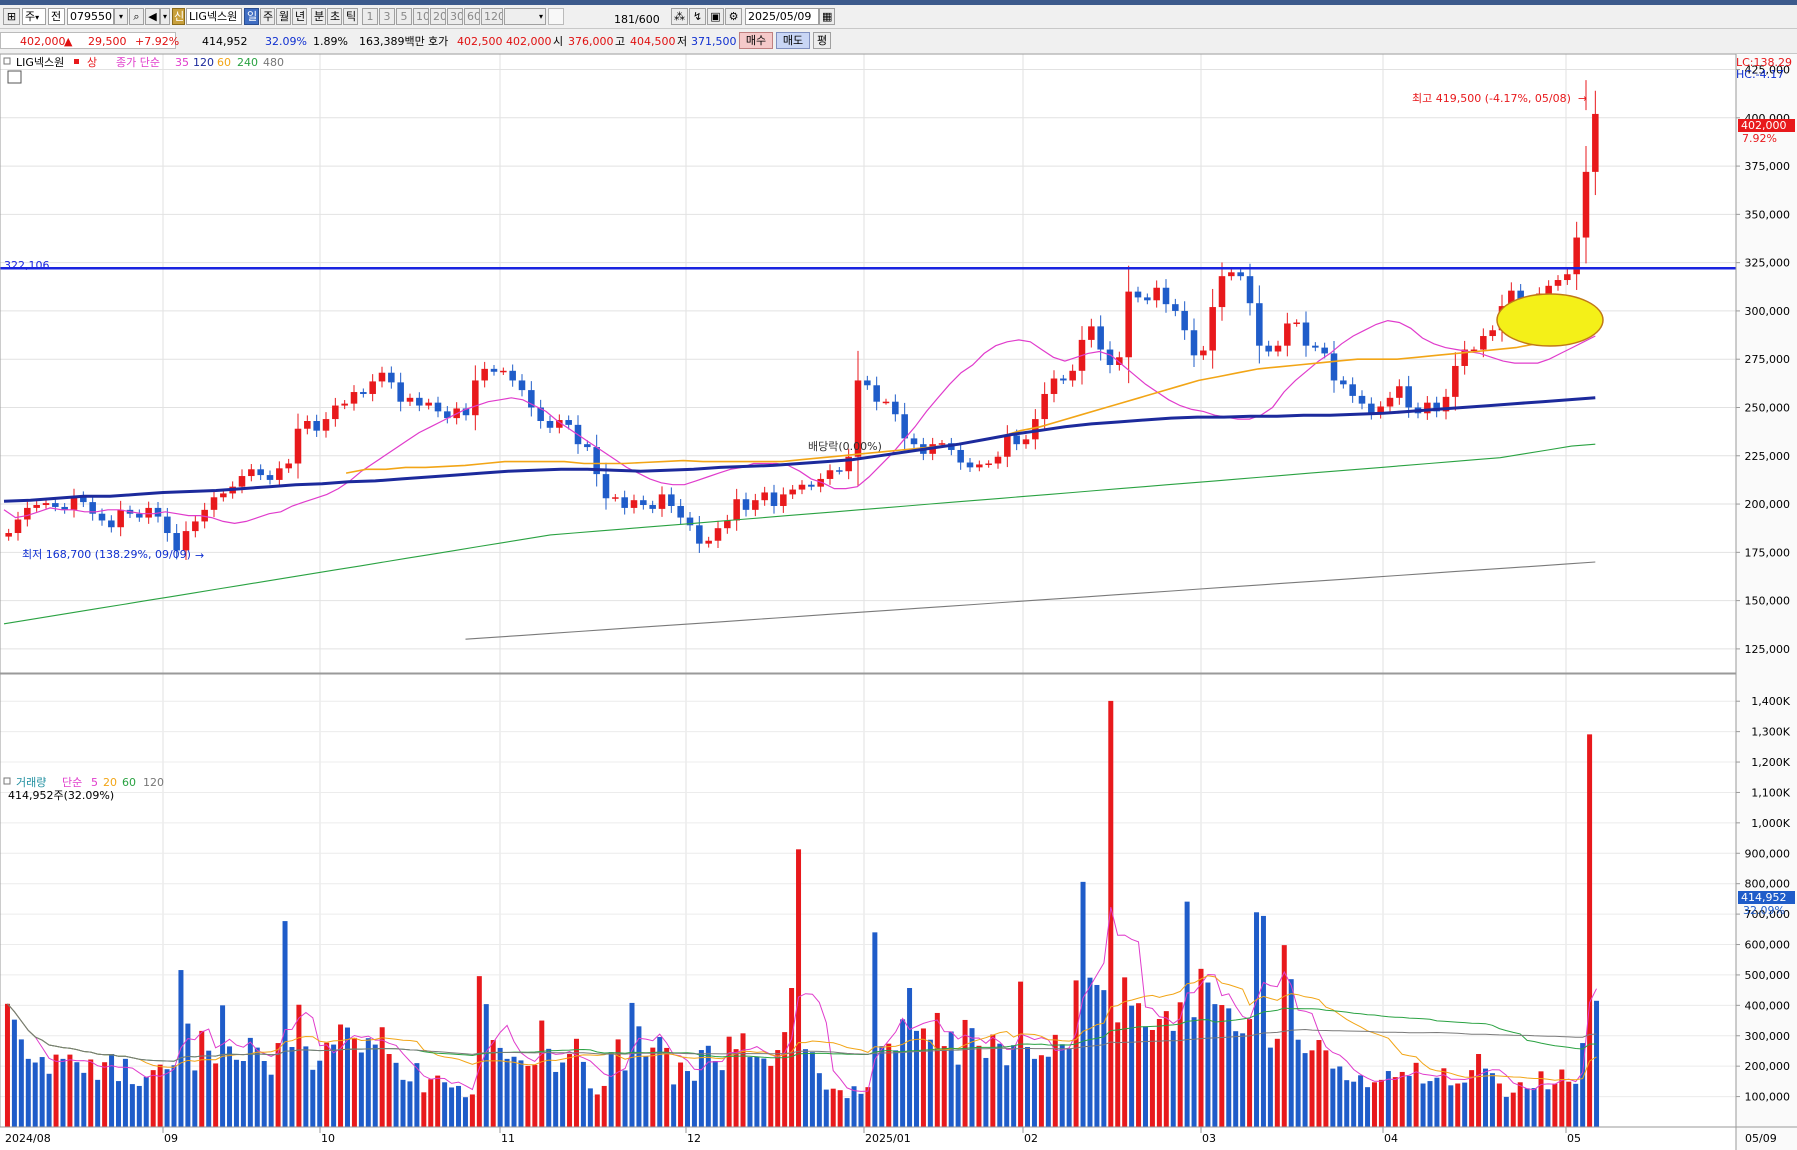  What do you see at coordinates (90, 16) in the screenshot?
I see `stock-code-input: 079550` at bounding box center [90, 16].